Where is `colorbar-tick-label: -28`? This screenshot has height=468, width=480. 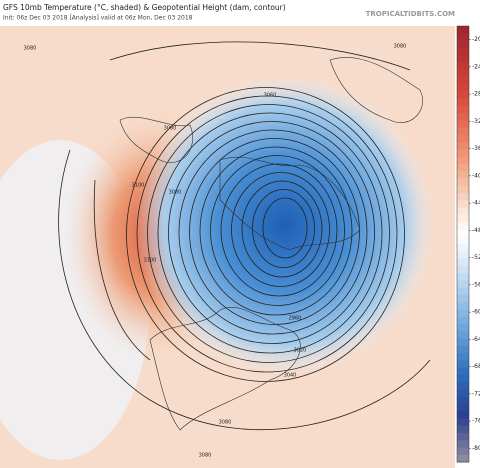
colorbar-tick-label: -28 is located at coordinates (476, 94).